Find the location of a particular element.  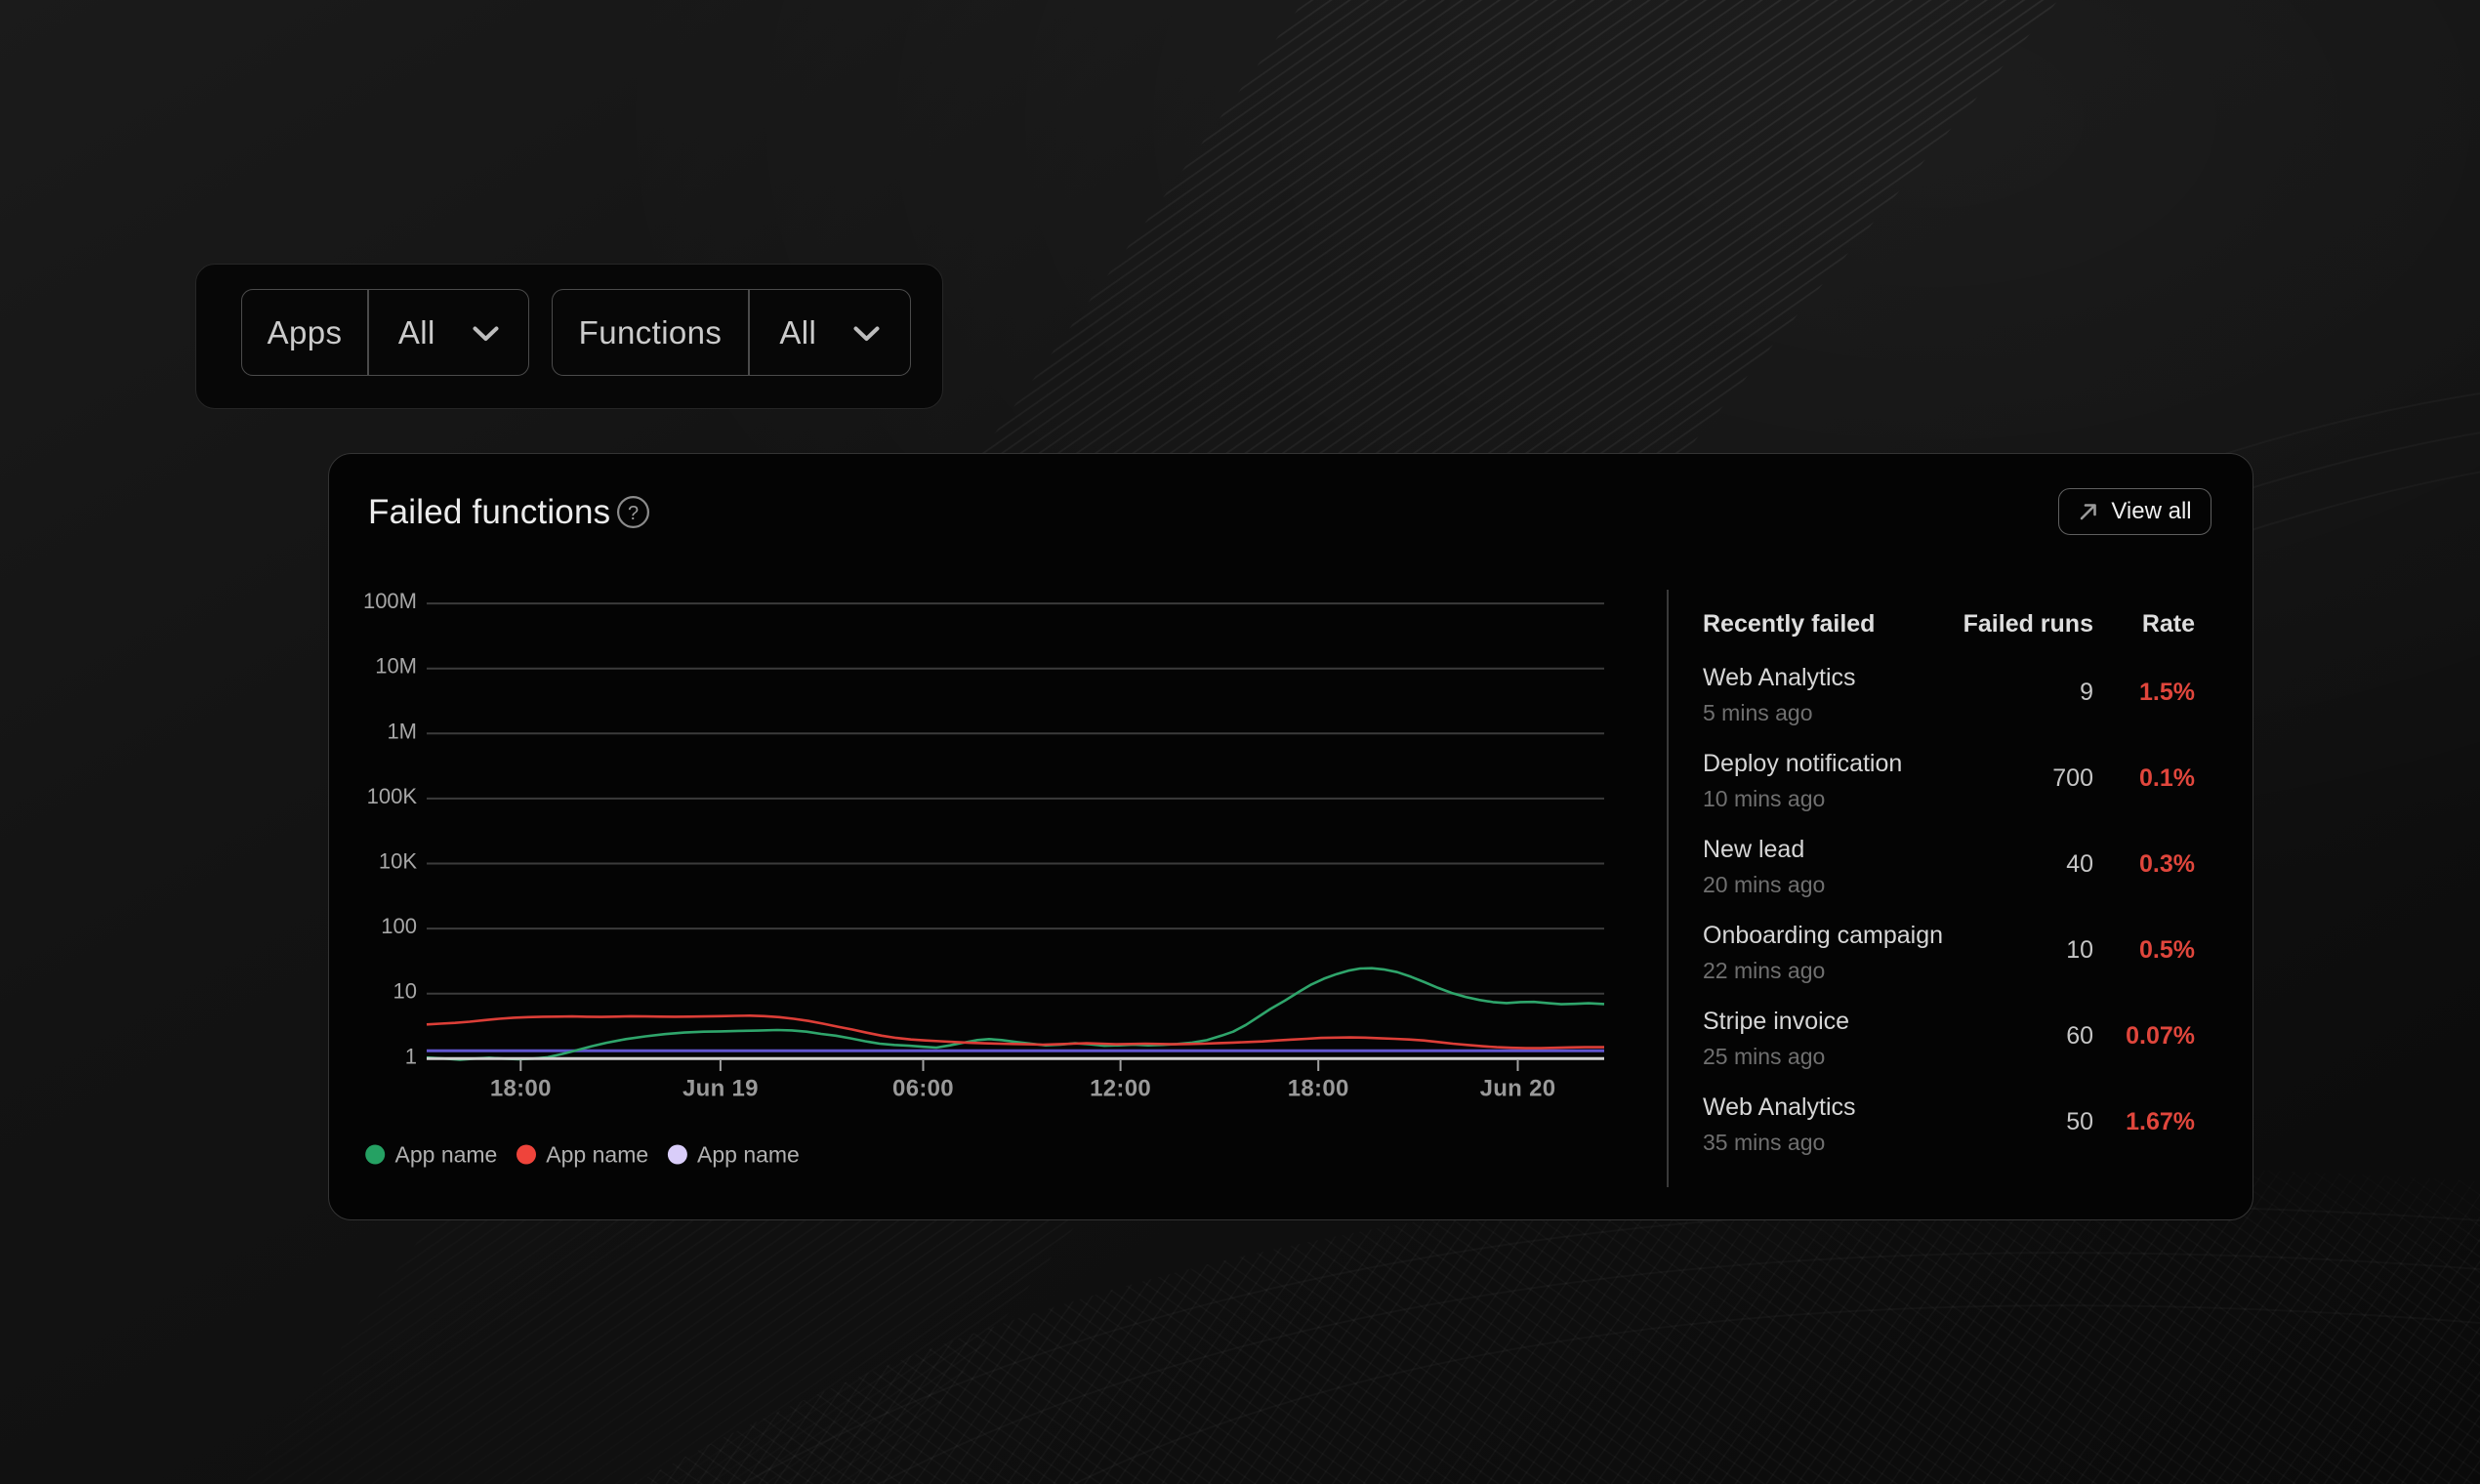

svg-text: 12:00 is located at coordinates (1120, 1089).